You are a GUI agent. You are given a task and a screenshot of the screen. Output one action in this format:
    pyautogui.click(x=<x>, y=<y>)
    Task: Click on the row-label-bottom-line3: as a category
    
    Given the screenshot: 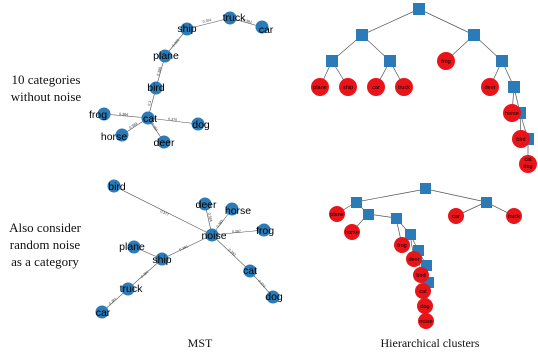 What is the action you would take?
    pyautogui.click(x=45, y=261)
    